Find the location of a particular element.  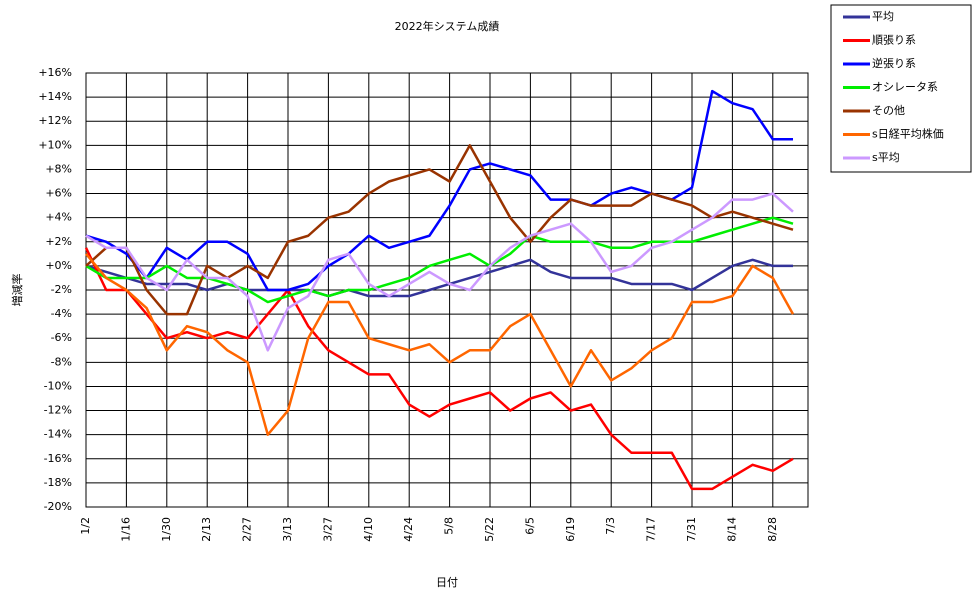

x-tick-label: 5/8 is located at coordinates (449, 526).